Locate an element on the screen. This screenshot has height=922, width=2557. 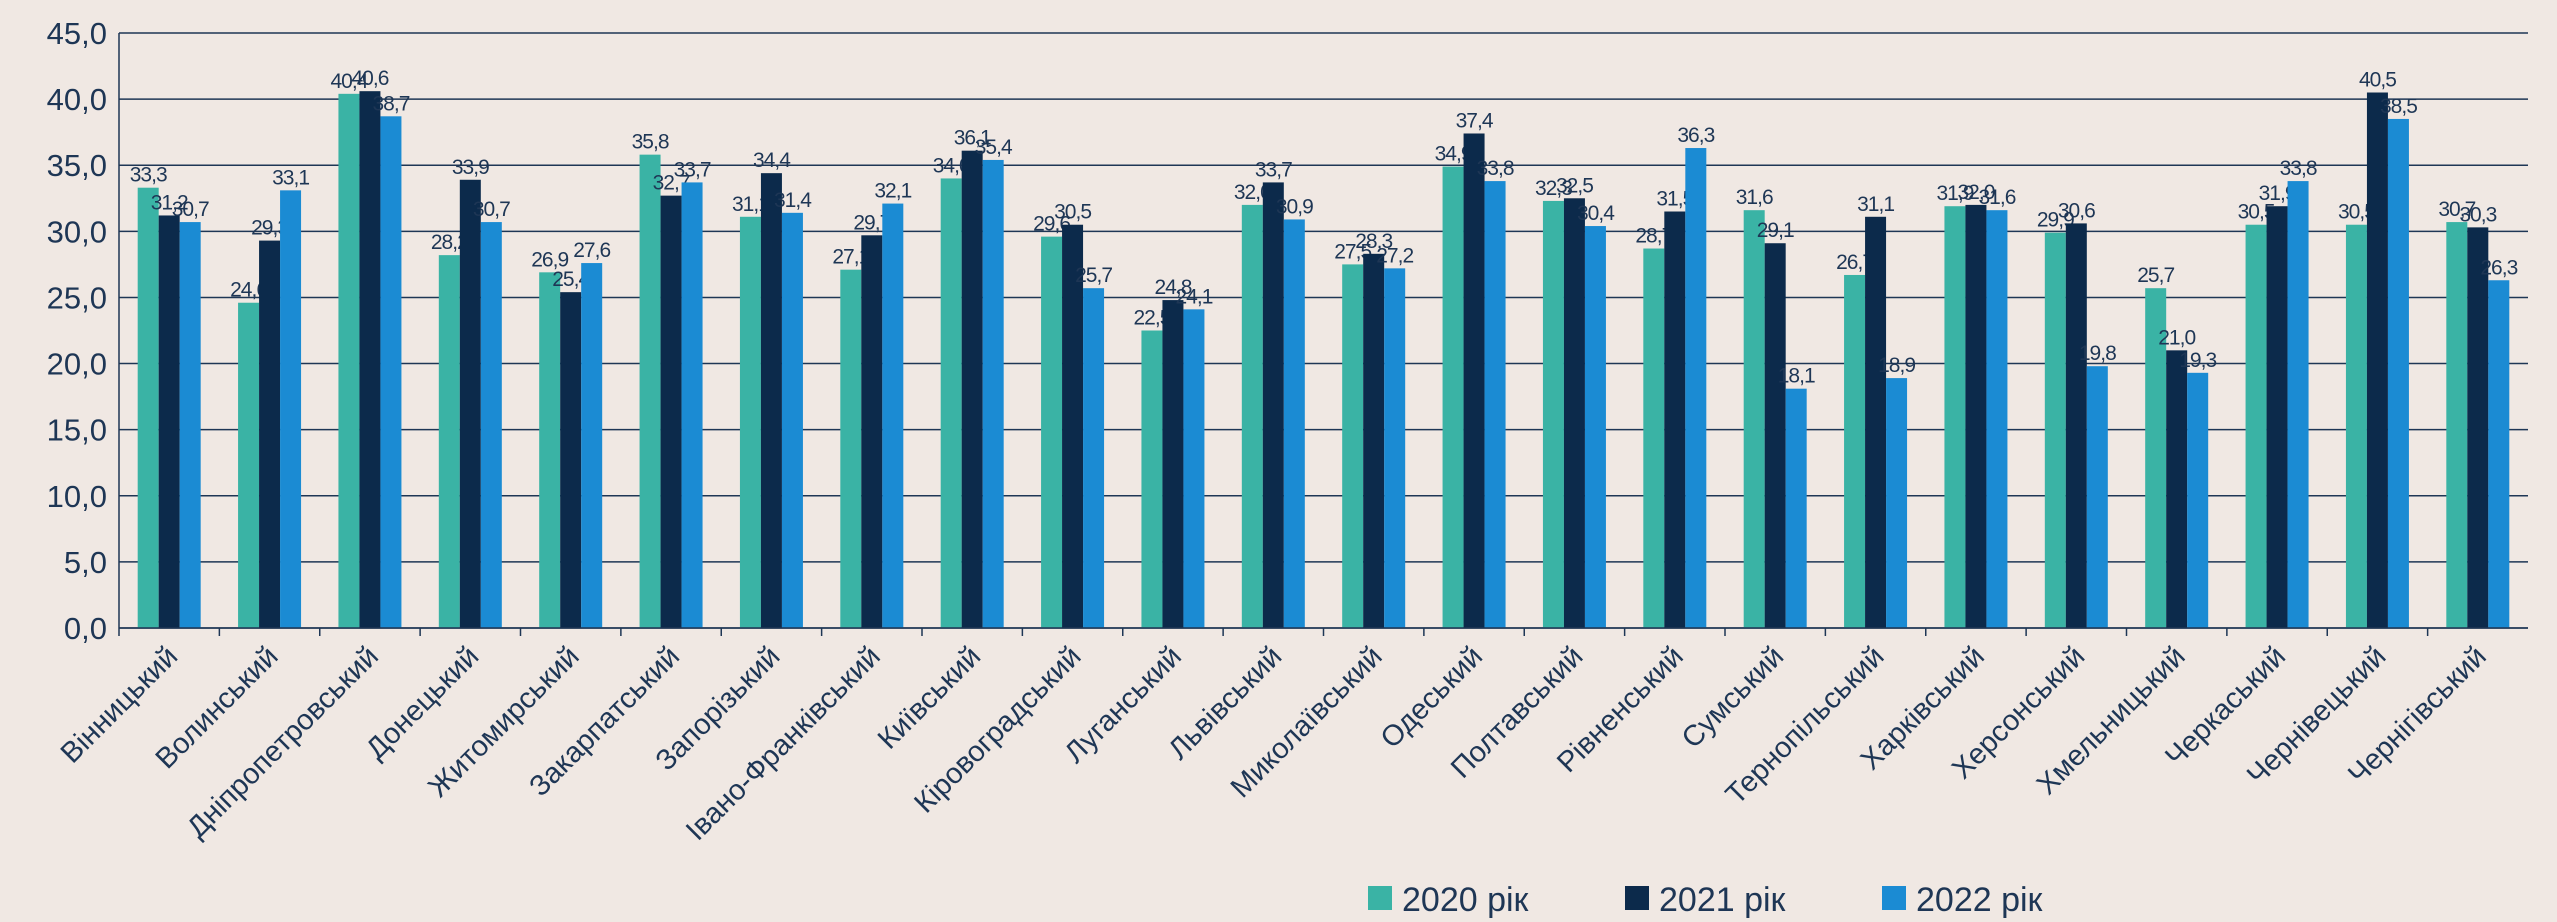
value-label: 34,0 is located at coordinates (951, 165).